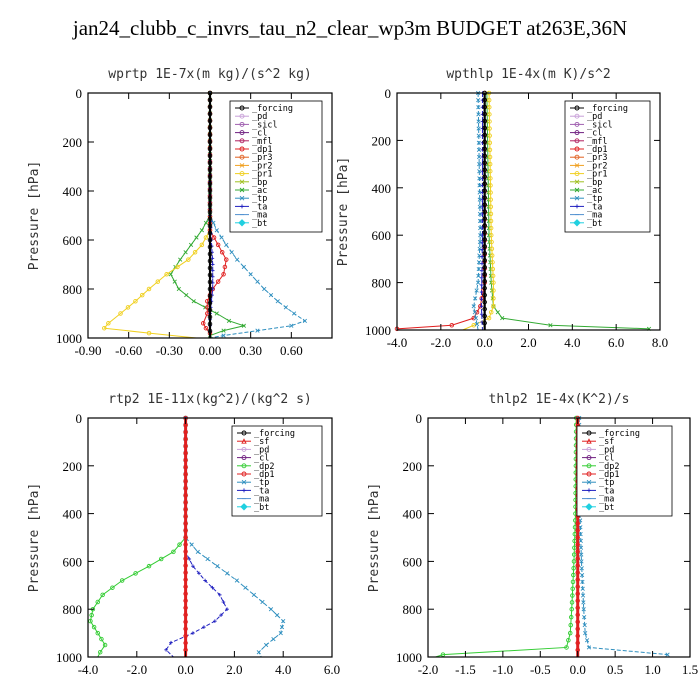 Image resolution: width=700 pixels, height=700 pixels. What do you see at coordinates (594, 183) in the screenshot?
I see `legend-entry: _bp` at bounding box center [594, 183].